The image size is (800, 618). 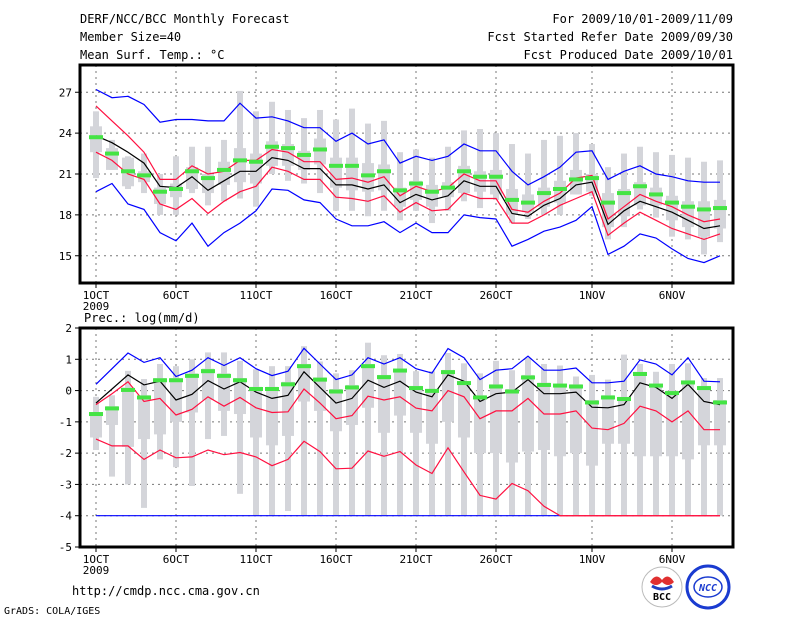 I want to click on produced-date: Fcst Produced Date 2009/10/01, so click(x=628, y=55).